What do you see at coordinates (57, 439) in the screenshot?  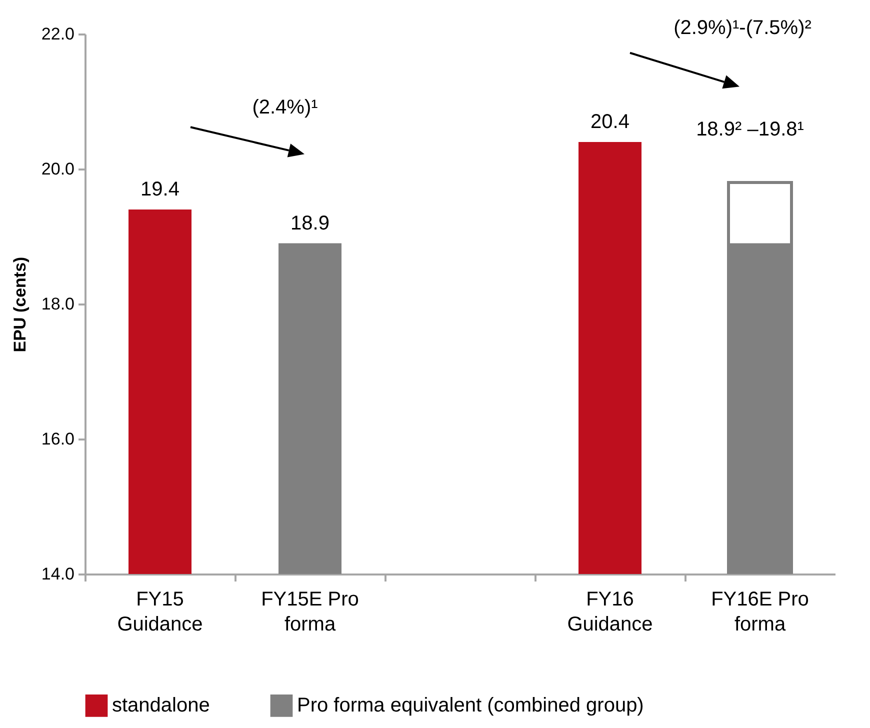 I see `y-tick-label: 16.0` at bounding box center [57, 439].